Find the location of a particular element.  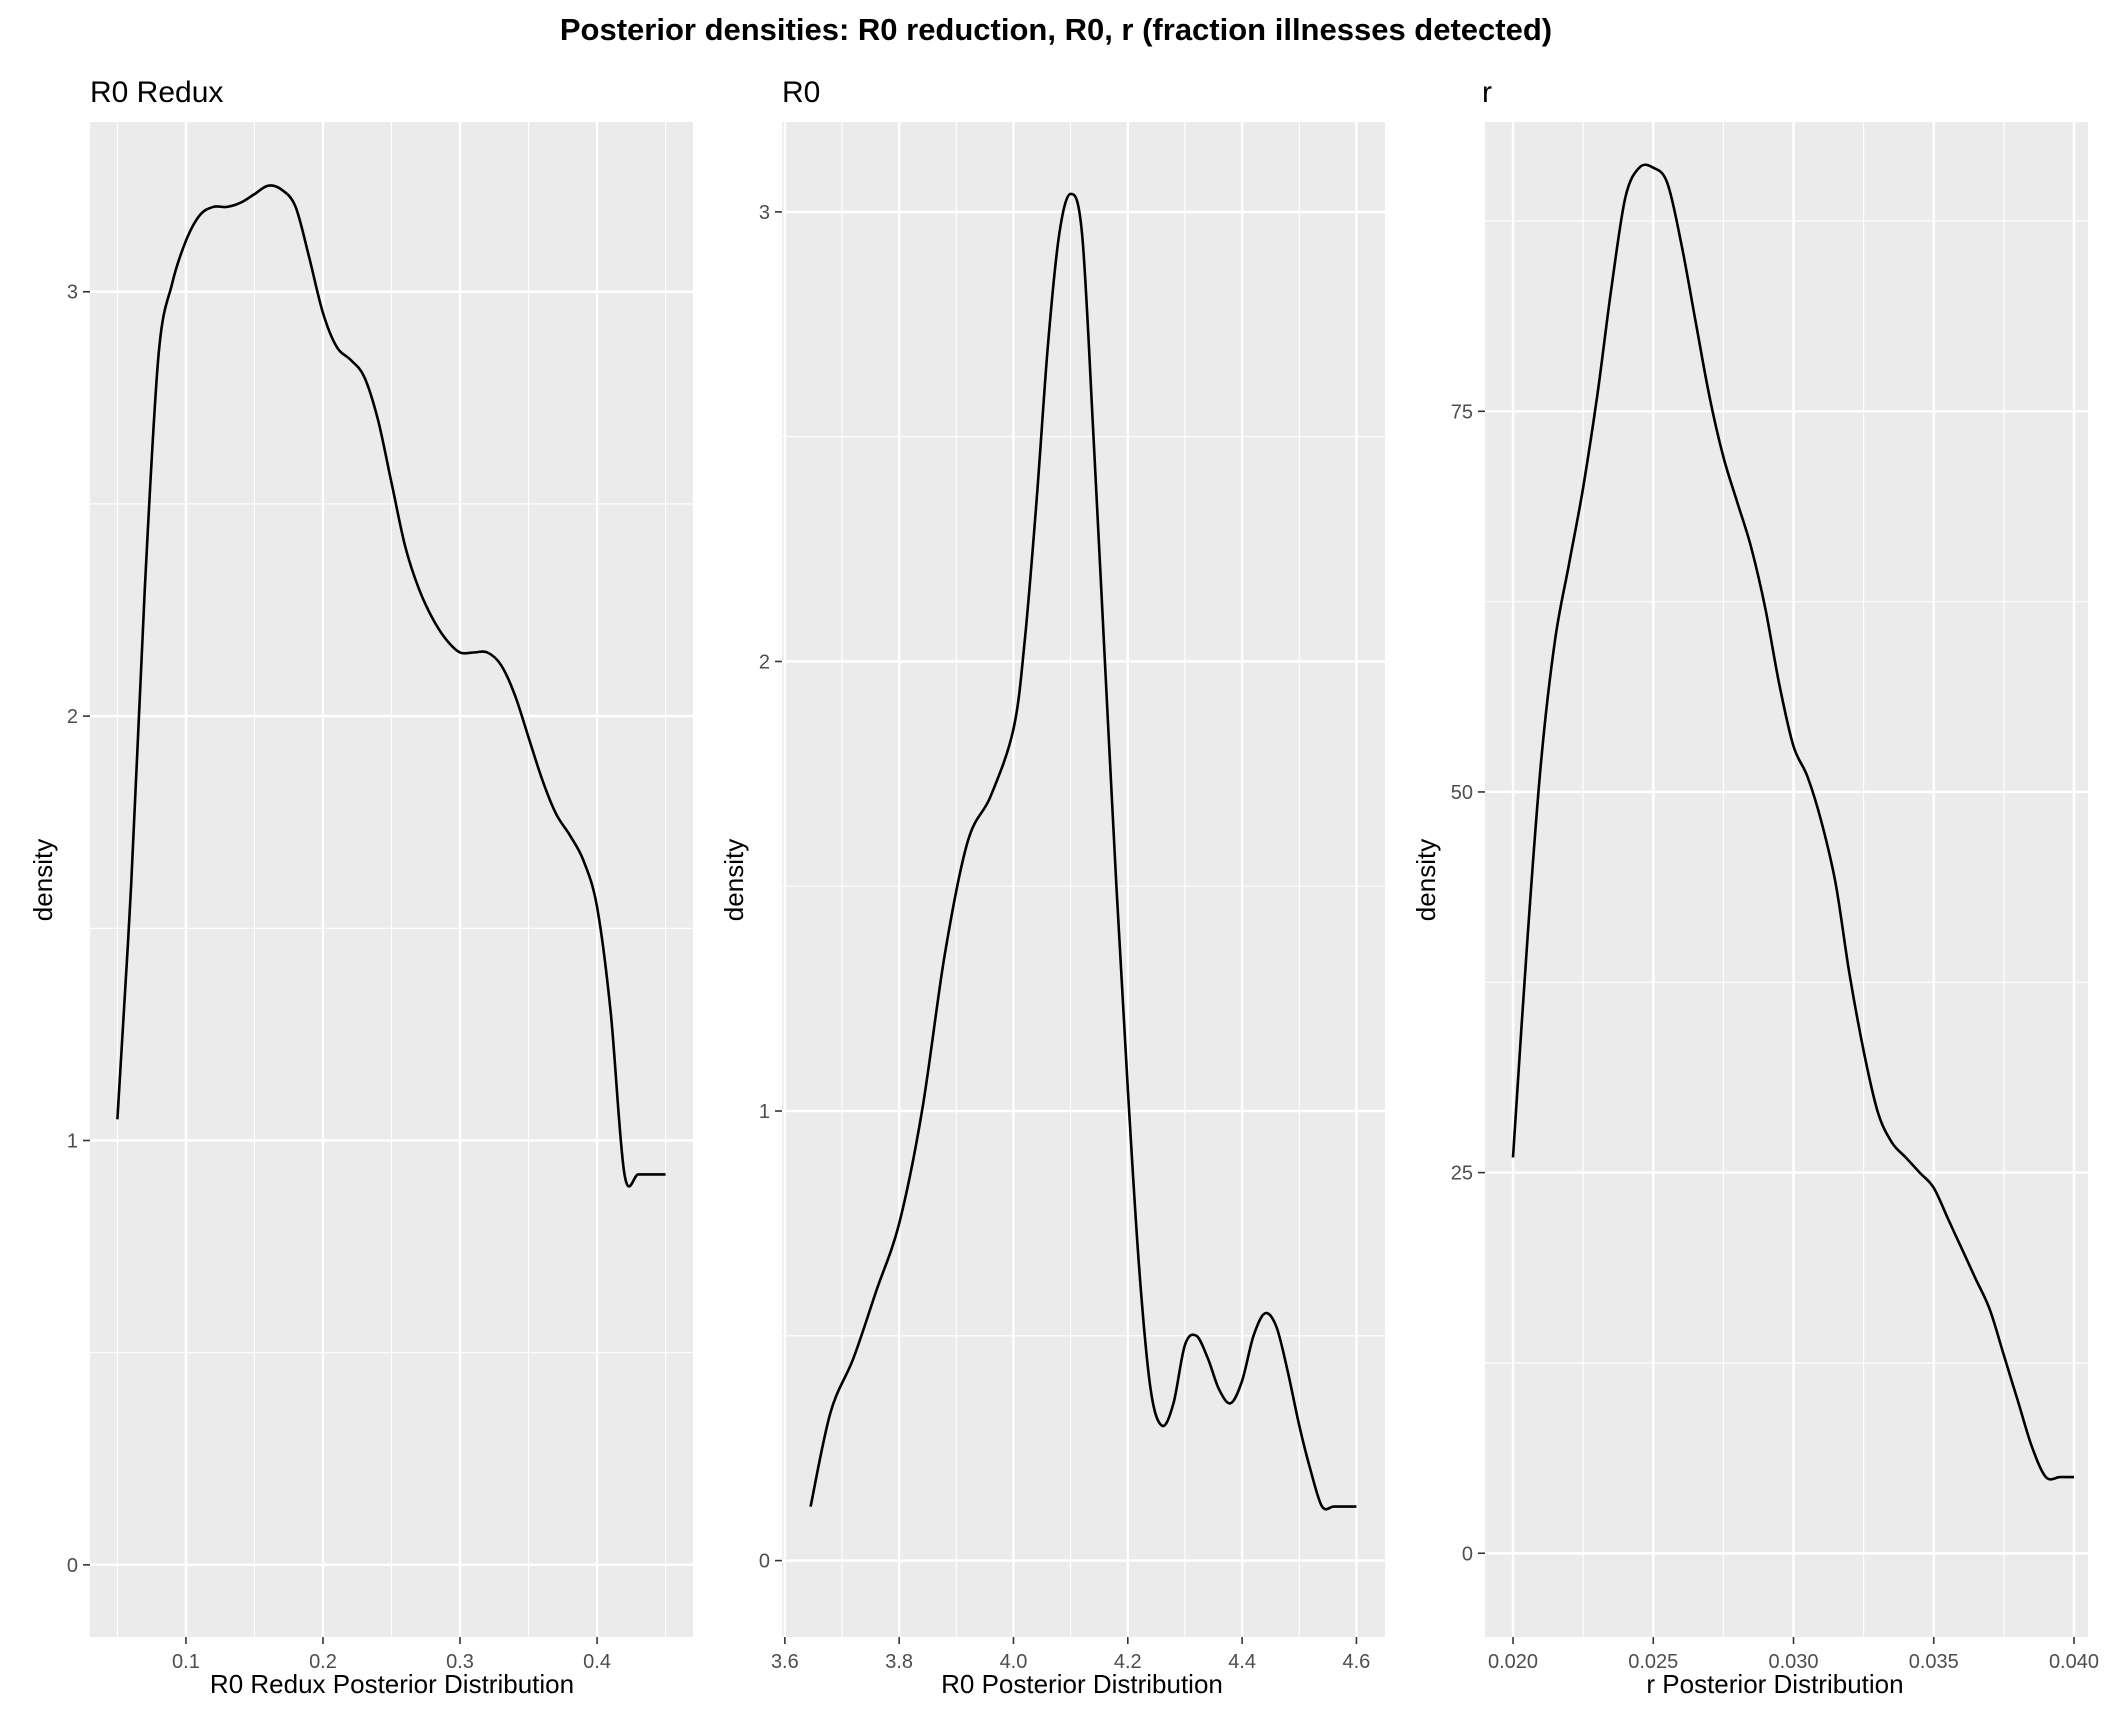

x-tick-label: 0.4 is located at coordinates (597, 1662).